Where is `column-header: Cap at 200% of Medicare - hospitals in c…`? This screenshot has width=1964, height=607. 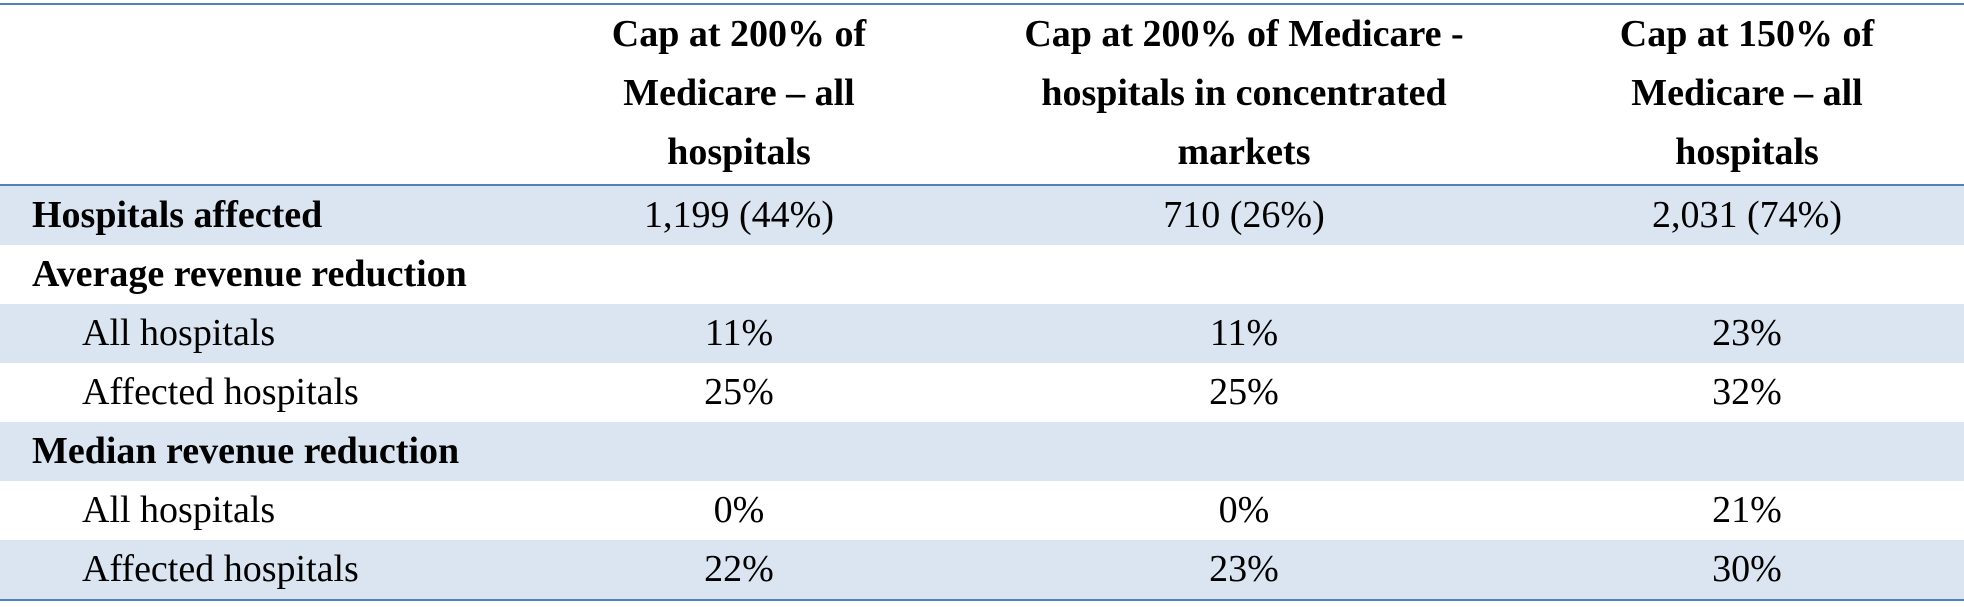
column-header: Cap at 200% of Medicare - hospitals in c… is located at coordinates (1244, 94).